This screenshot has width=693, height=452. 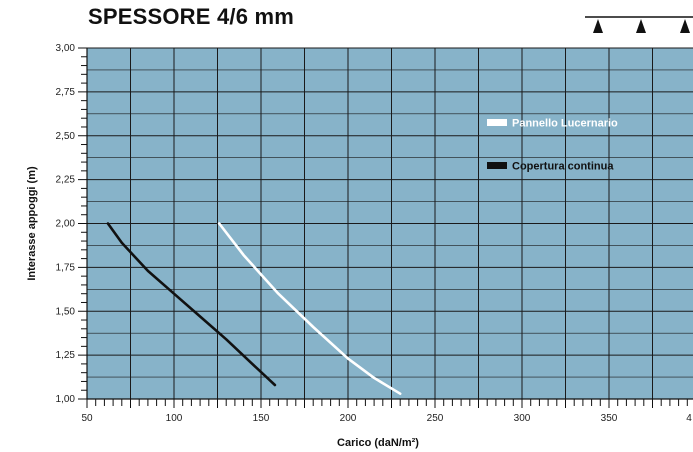 I want to click on legend: Pannello Lucernario Copertura continua, so click(x=552, y=145).